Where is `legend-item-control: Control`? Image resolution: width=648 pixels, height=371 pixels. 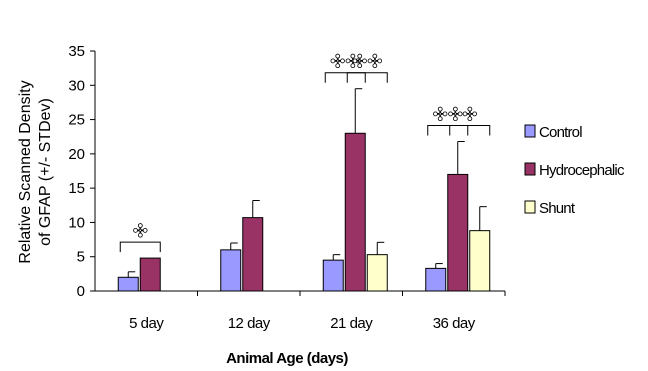 legend-item-control: Control is located at coordinates (553, 132).